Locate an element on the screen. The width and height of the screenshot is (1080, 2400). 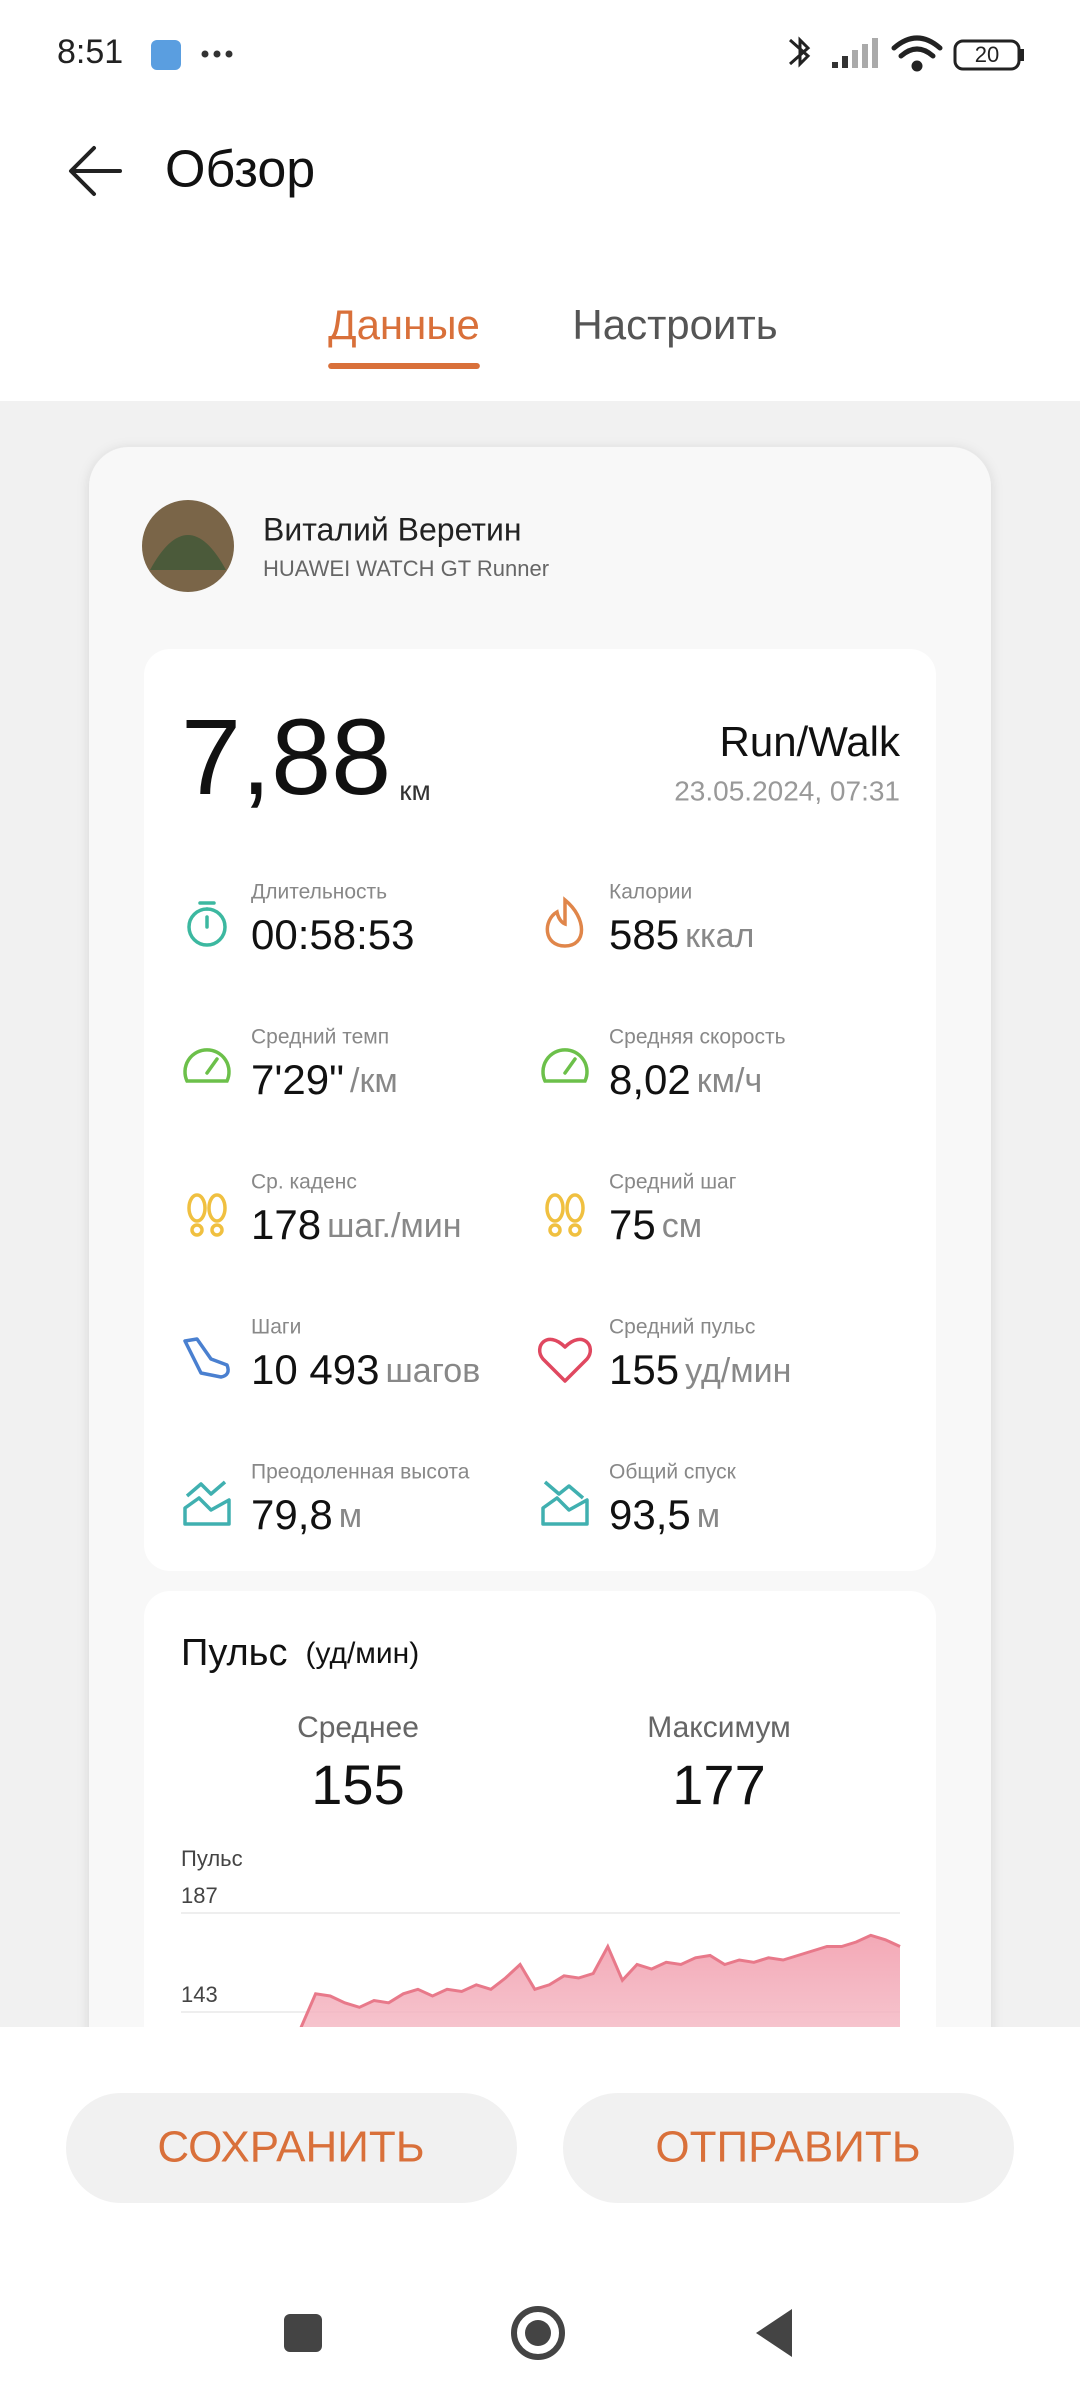
tab: Данные is located at coordinates (404, 324).